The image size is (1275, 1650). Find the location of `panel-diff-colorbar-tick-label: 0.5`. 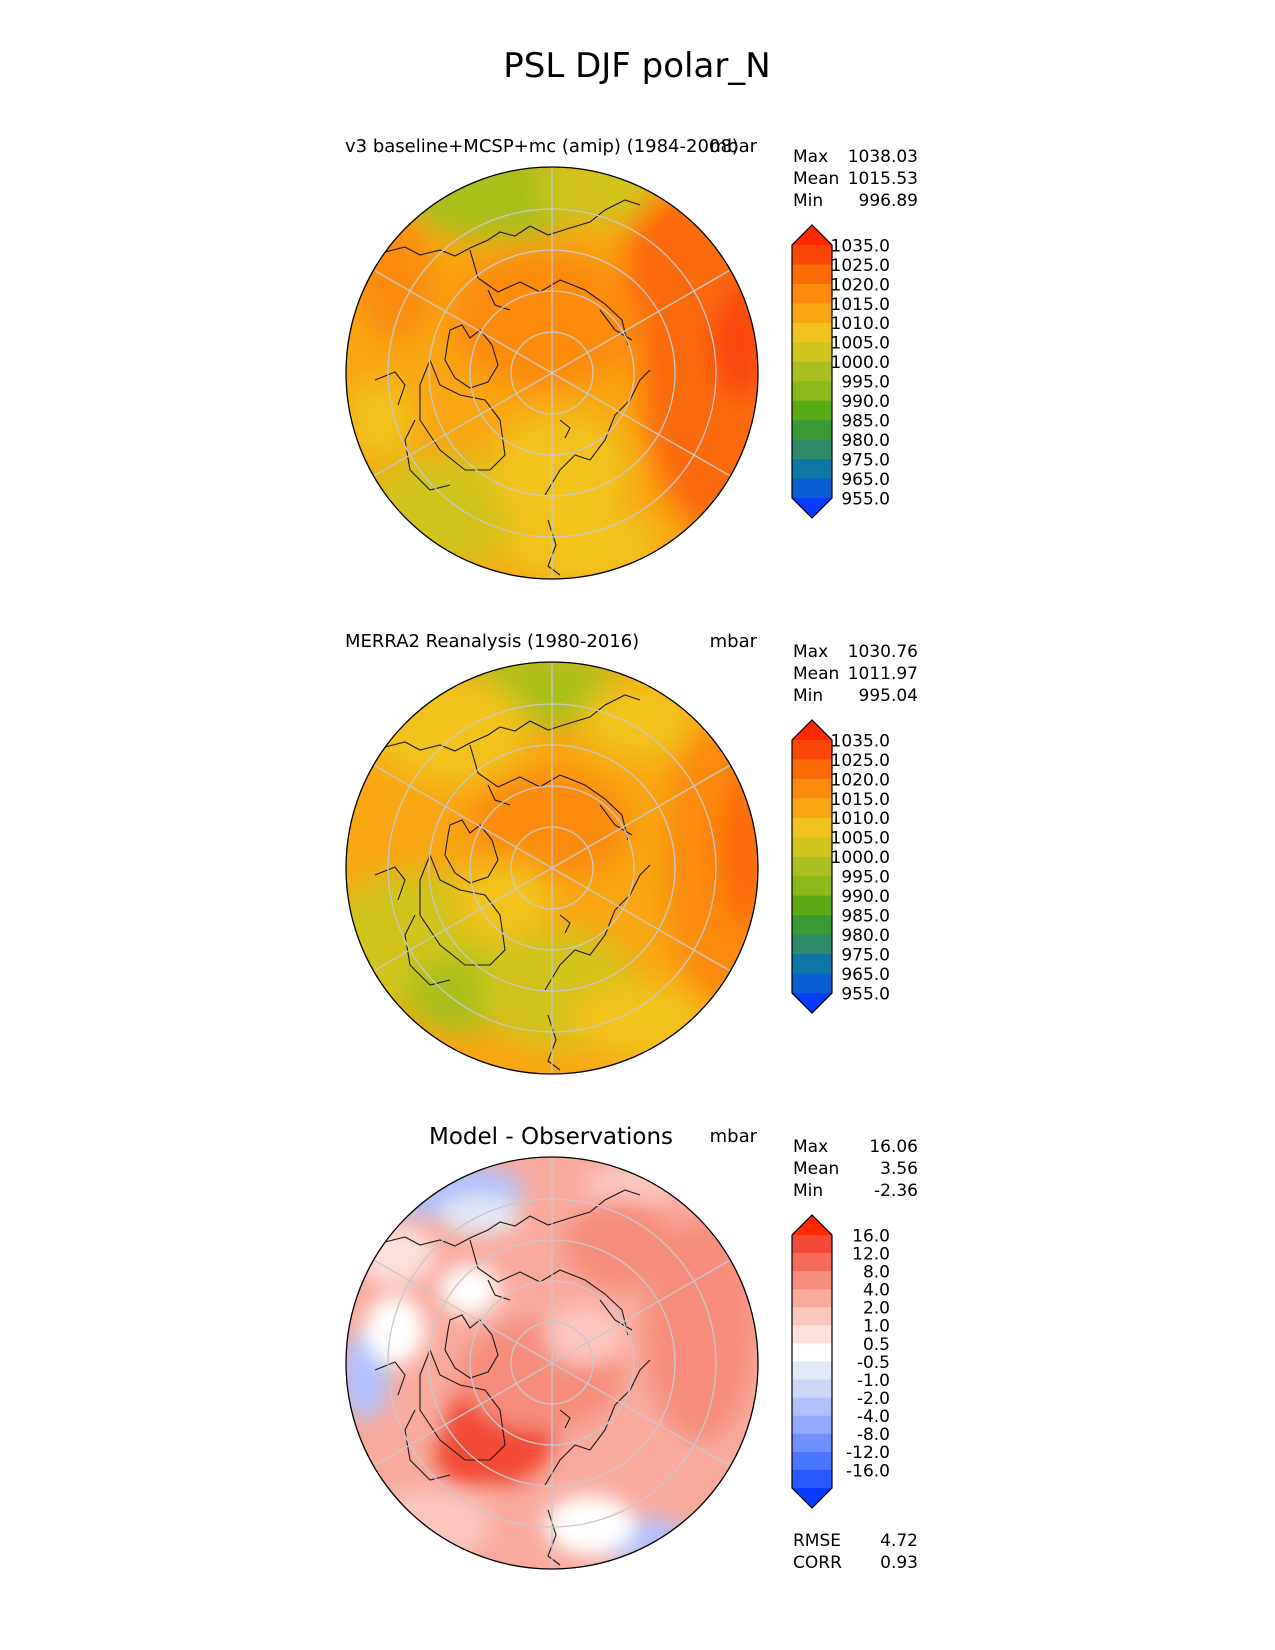

panel-diff-colorbar-tick-label: 0.5 is located at coordinates (876, 1345).